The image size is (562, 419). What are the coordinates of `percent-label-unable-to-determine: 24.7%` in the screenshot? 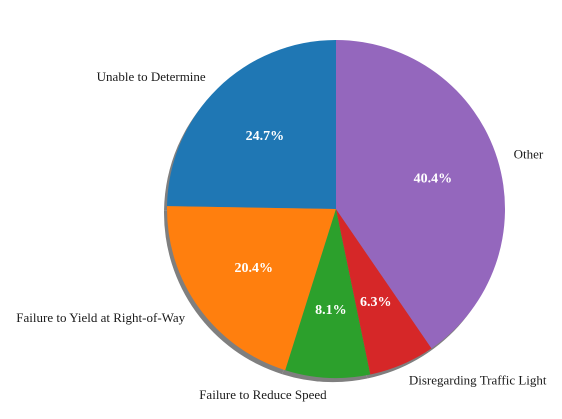 It's located at (265, 136).